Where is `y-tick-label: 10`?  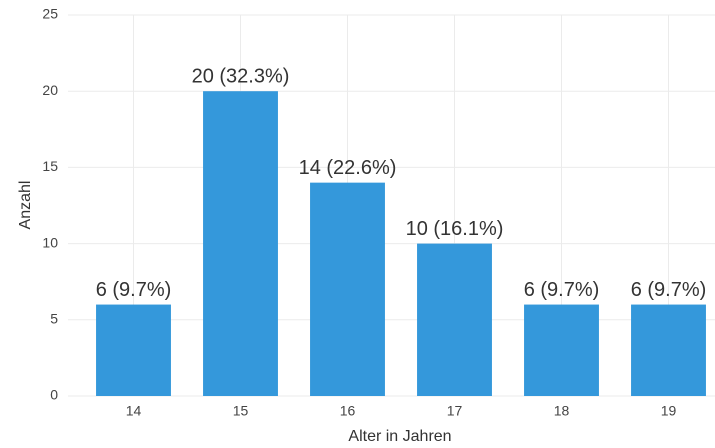
y-tick-label: 10 is located at coordinates (50, 242).